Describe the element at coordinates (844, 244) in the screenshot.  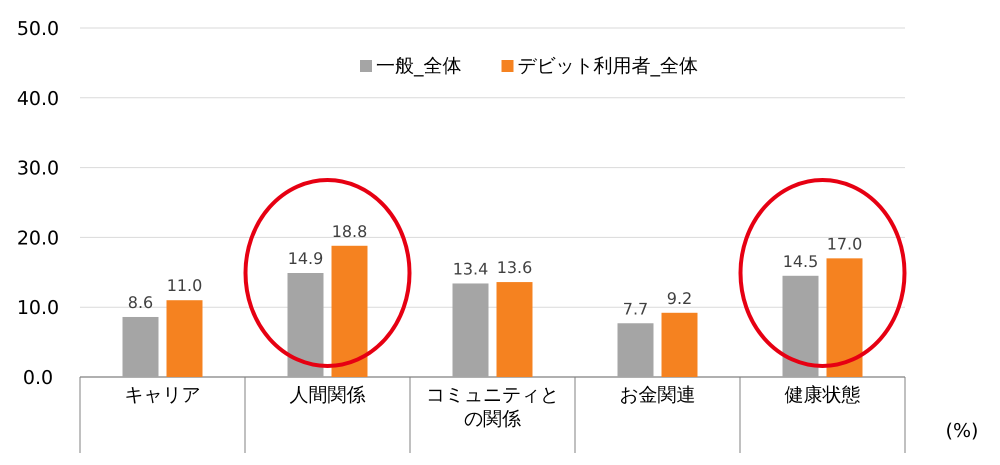
I see `data-label: 17.0` at that location.